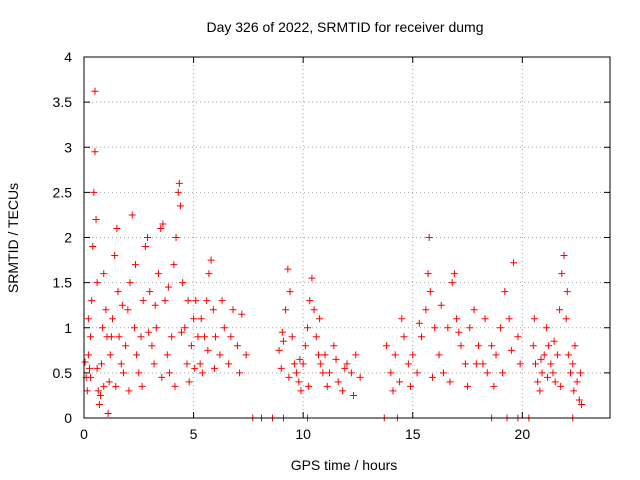 The image size is (640, 480). Describe the element at coordinates (68, 238) in the screenshot. I see `y-tick-label: 2` at that location.